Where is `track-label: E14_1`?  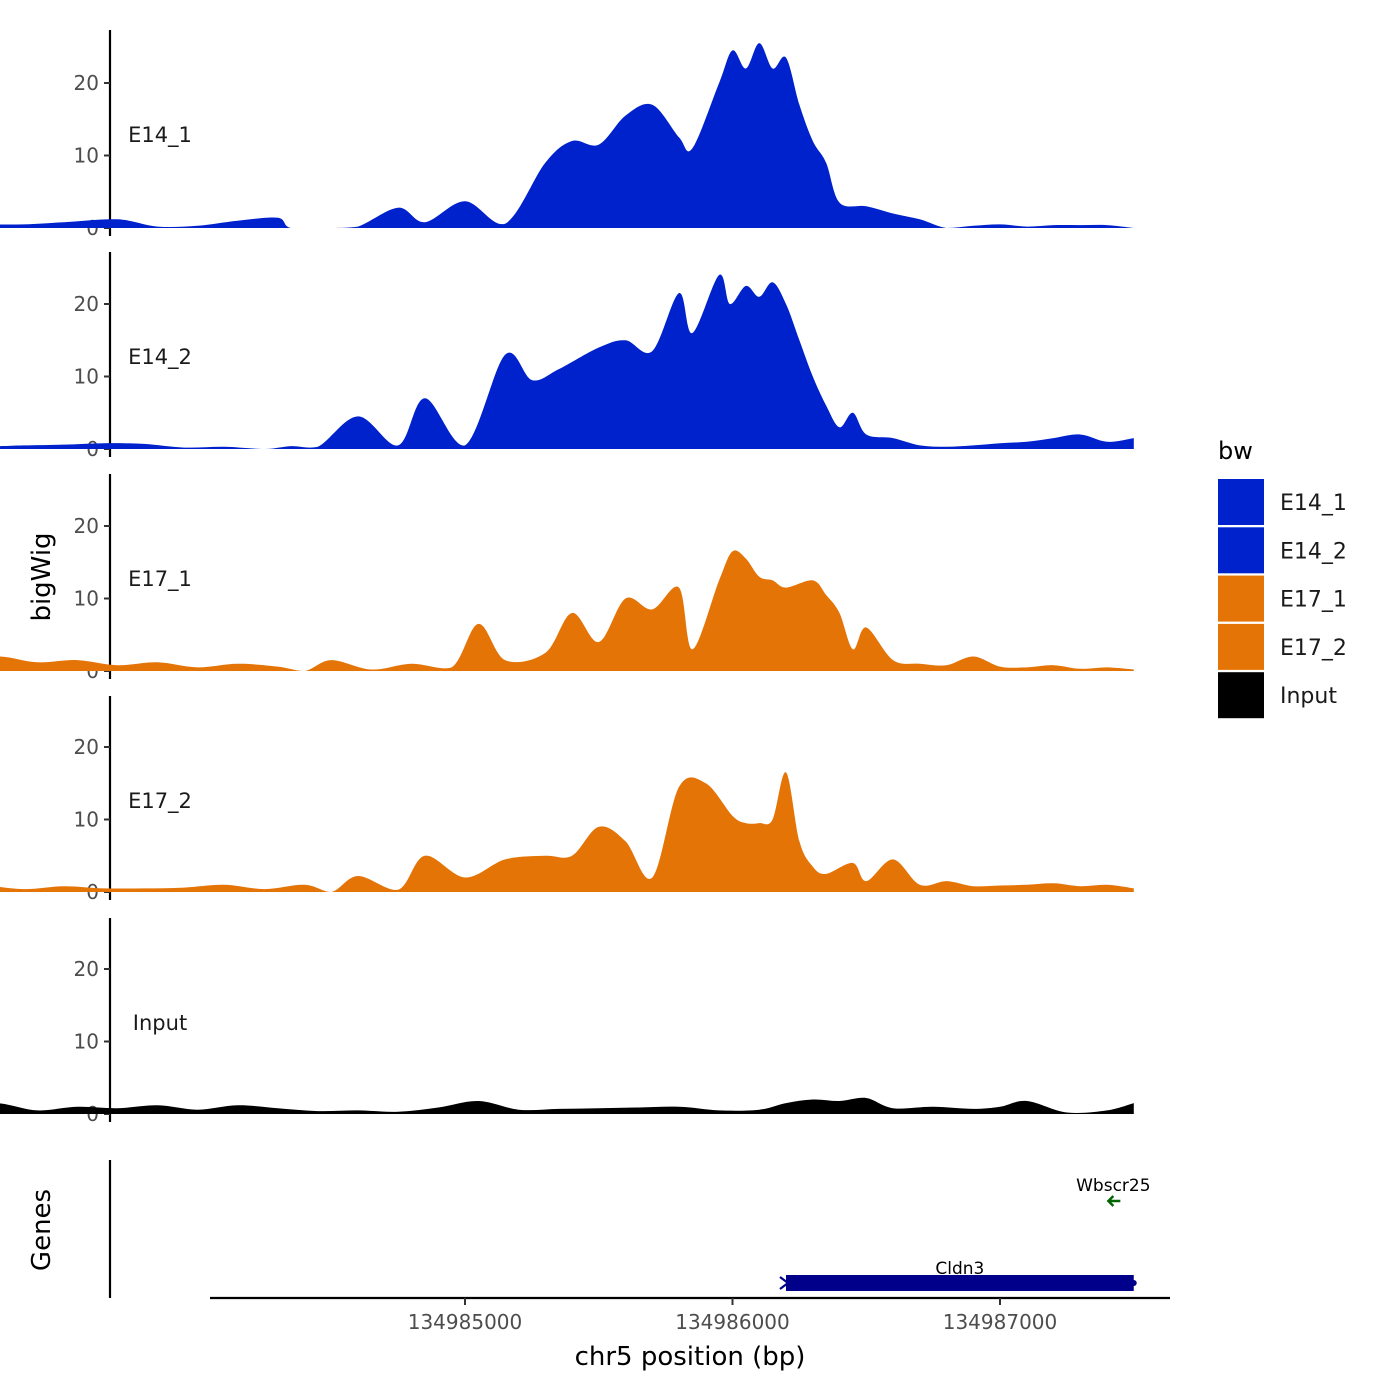 track-label: E14_1 is located at coordinates (160, 135).